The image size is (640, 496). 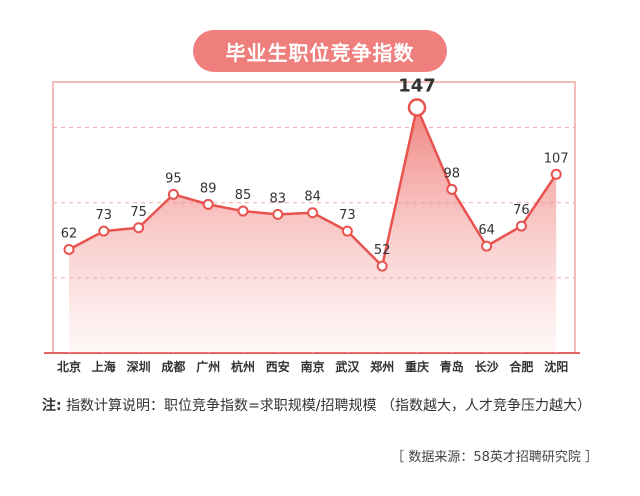 I want to click on data-label: 95, so click(x=173, y=178).